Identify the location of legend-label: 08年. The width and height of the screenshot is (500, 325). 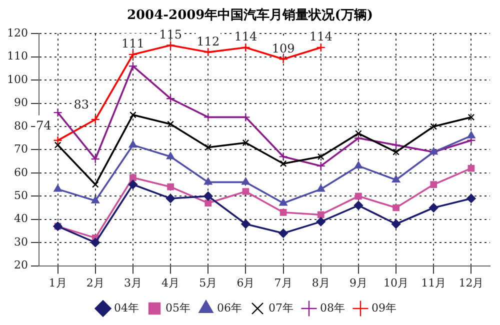
(332, 307).